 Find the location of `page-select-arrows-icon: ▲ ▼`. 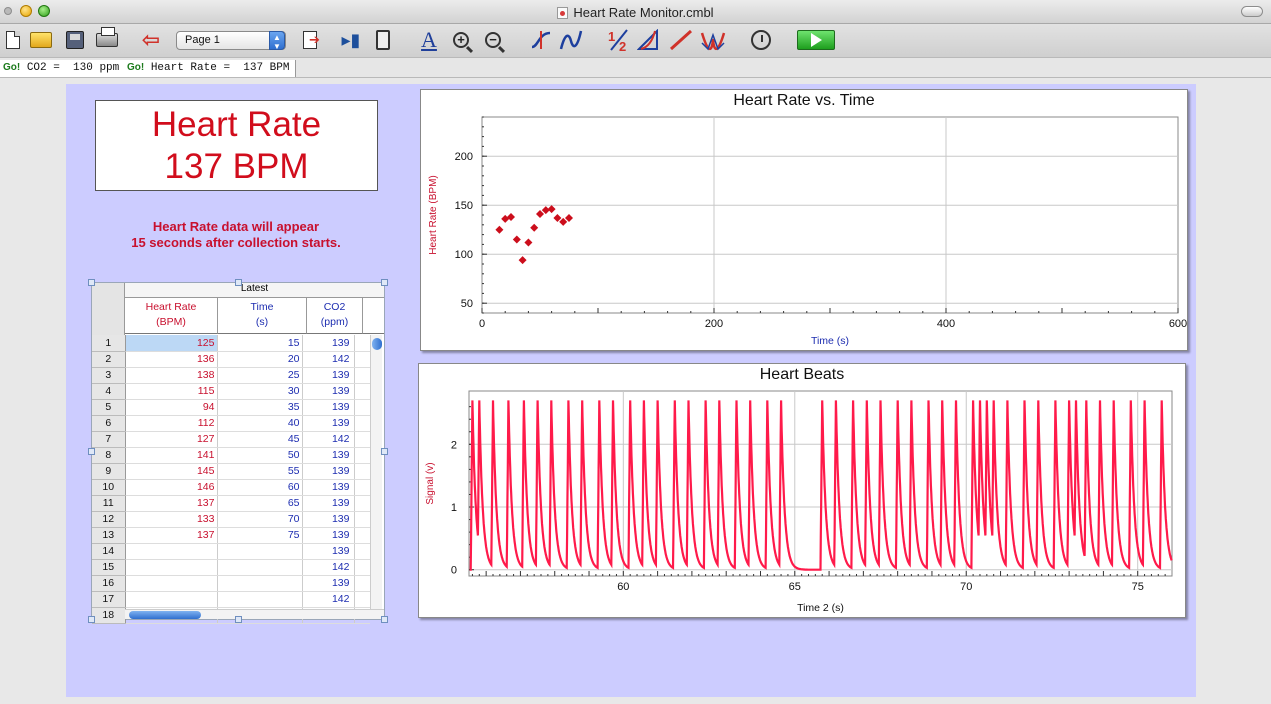

page-select-arrows-icon: ▲ ▼ is located at coordinates (277, 41).